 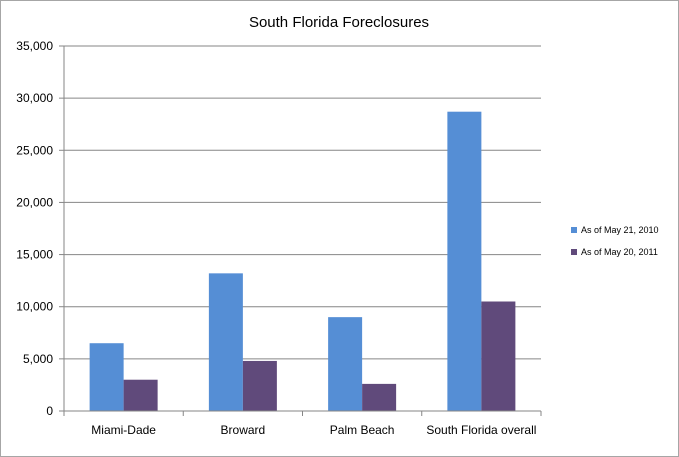 What do you see at coordinates (34, 150) in the screenshot?
I see `y-tick-label: 25,000` at bounding box center [34, 150].